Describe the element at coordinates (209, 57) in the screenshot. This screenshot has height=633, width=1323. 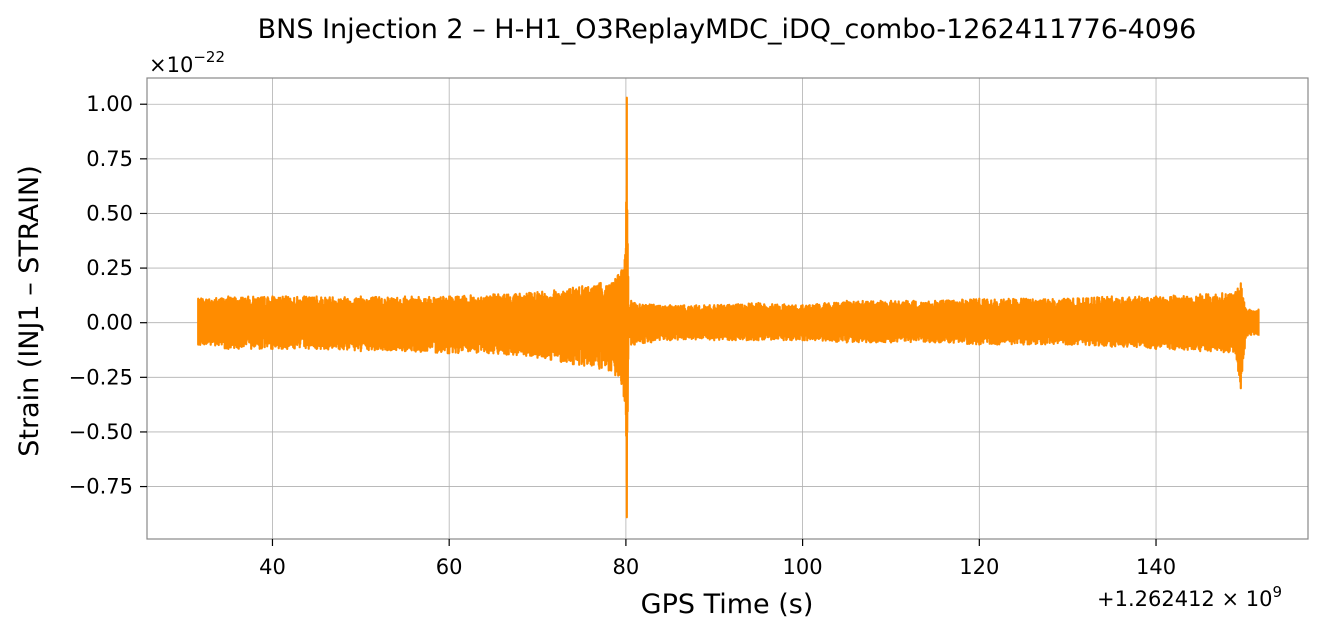
I see `y-multiplier-exponent: −22` at that location.